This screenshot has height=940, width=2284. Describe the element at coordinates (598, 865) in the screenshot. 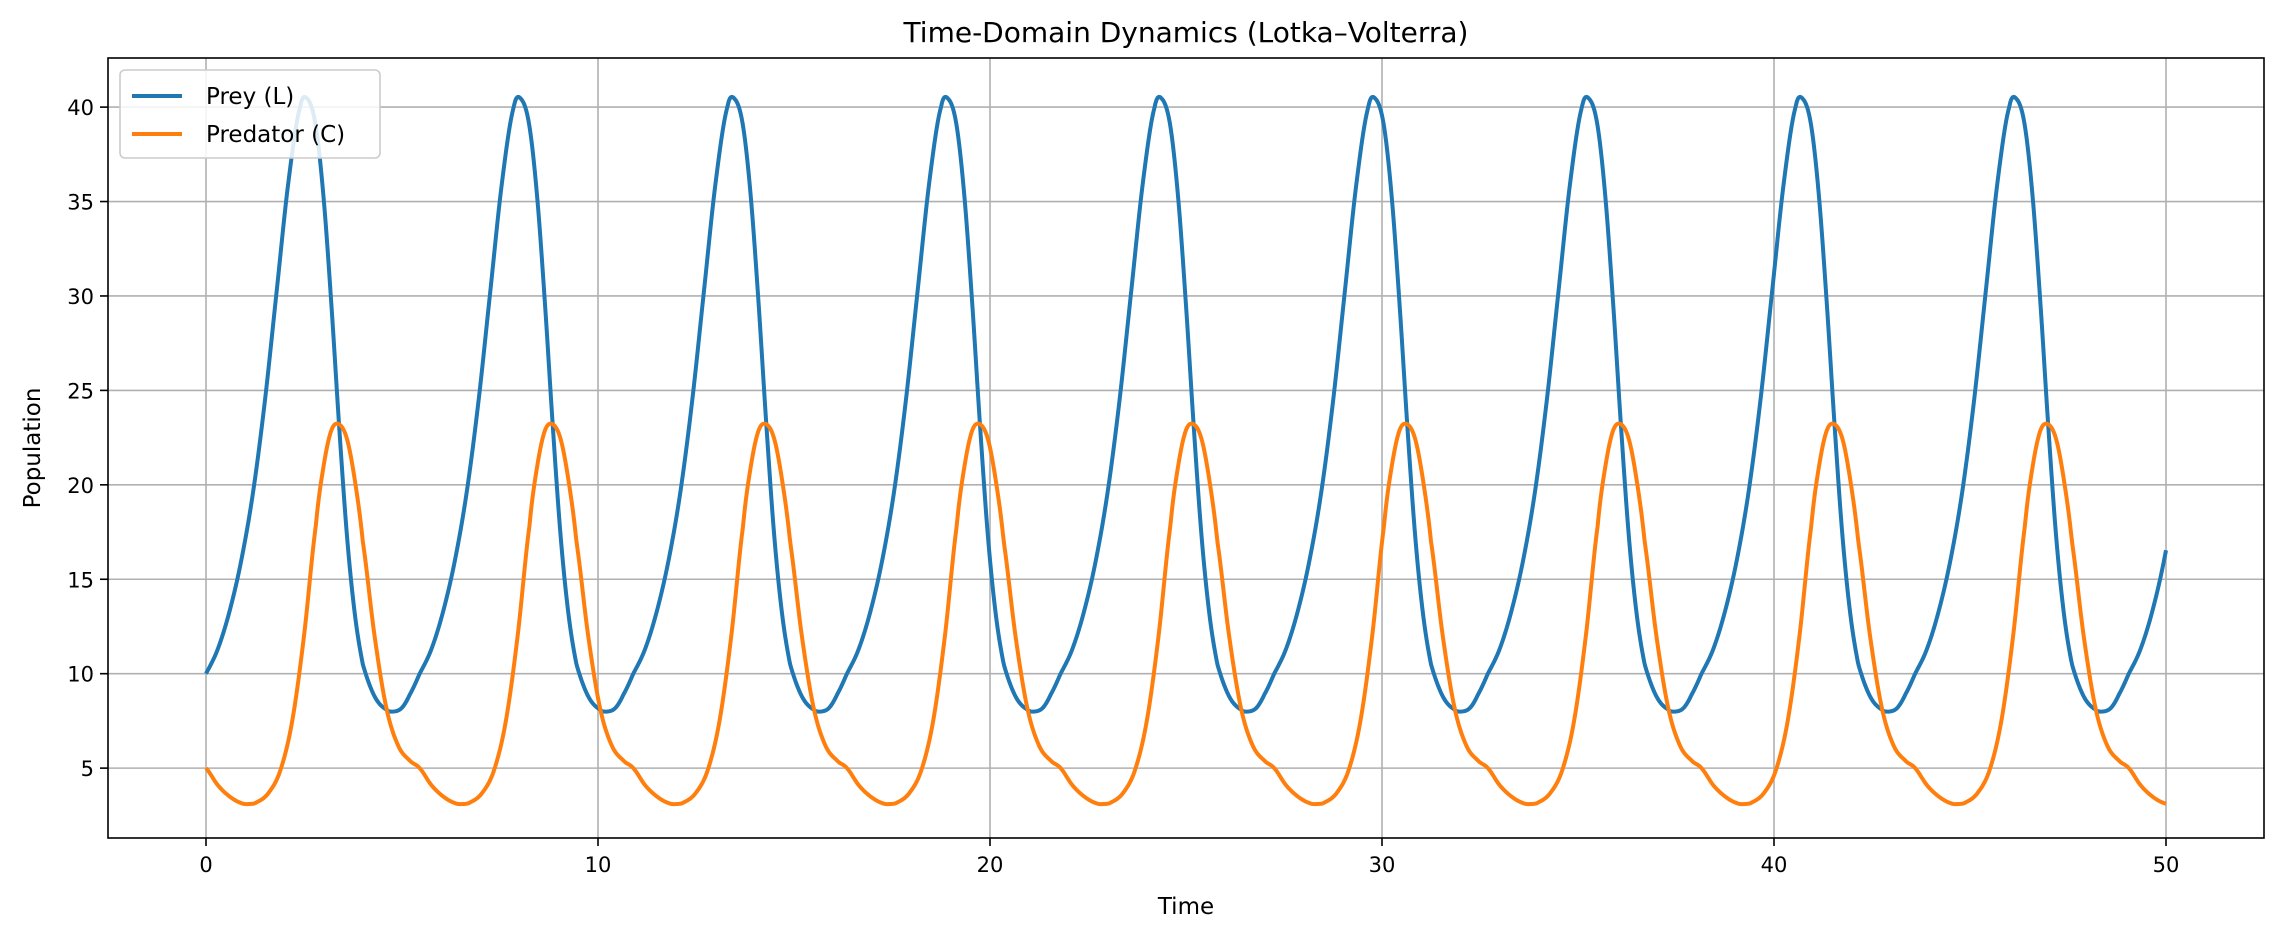

I see `x-tick-label: 10` at that location.